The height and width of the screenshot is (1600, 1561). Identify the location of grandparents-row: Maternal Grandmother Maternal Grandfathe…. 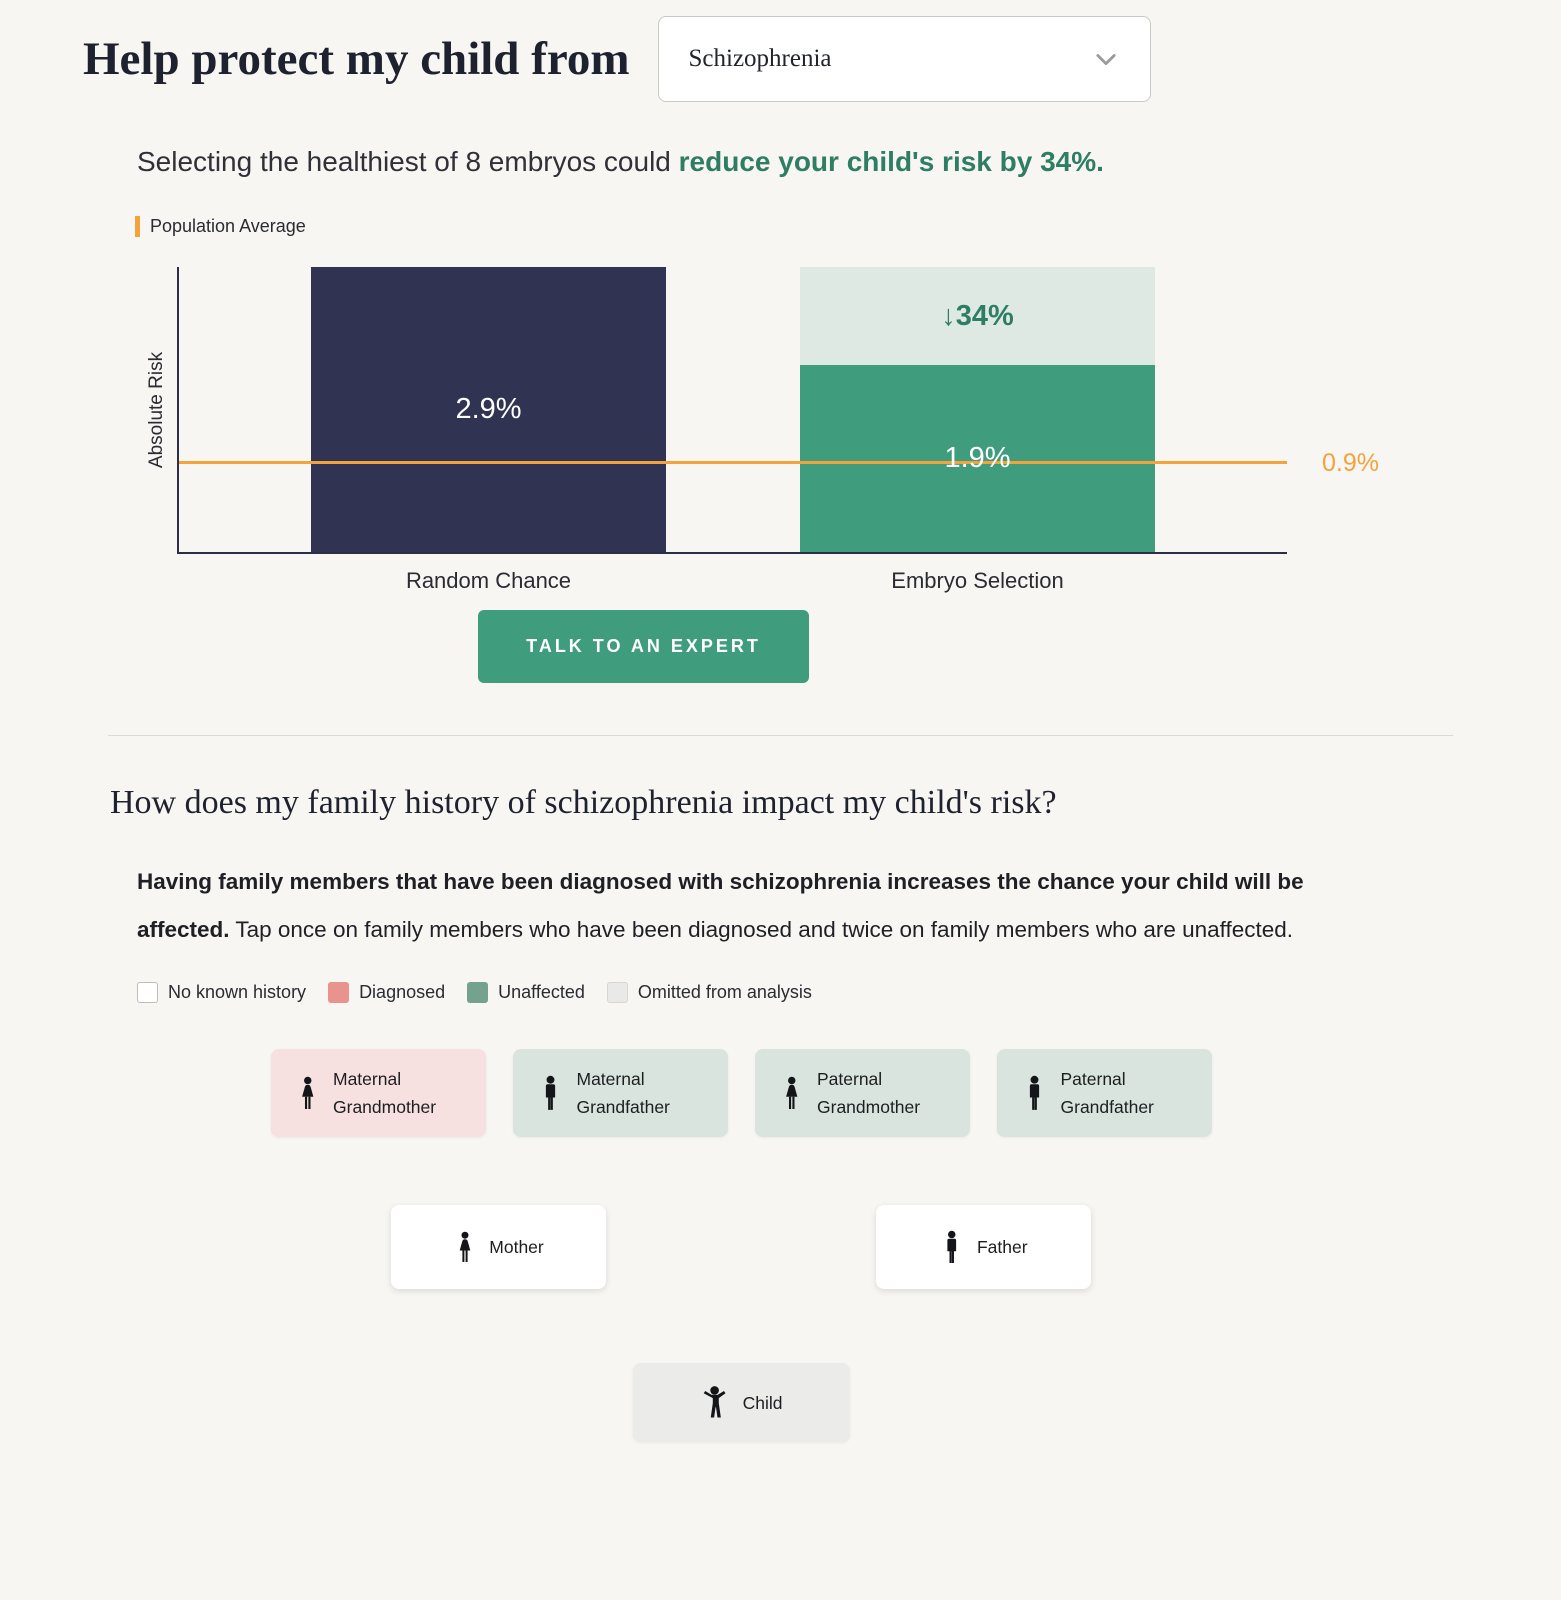
(741, 1093).